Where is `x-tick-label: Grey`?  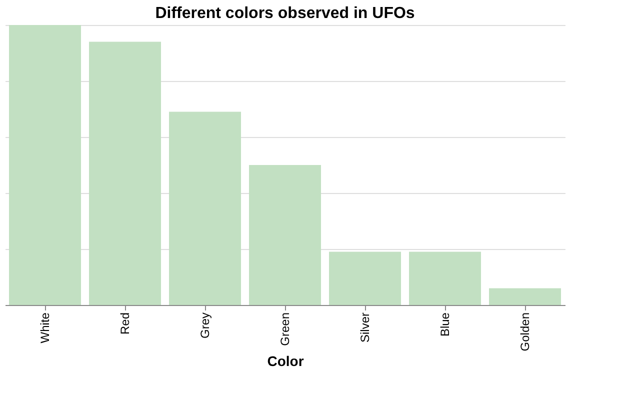 x-tick-label: Grey is located at coordinates (205, 325).